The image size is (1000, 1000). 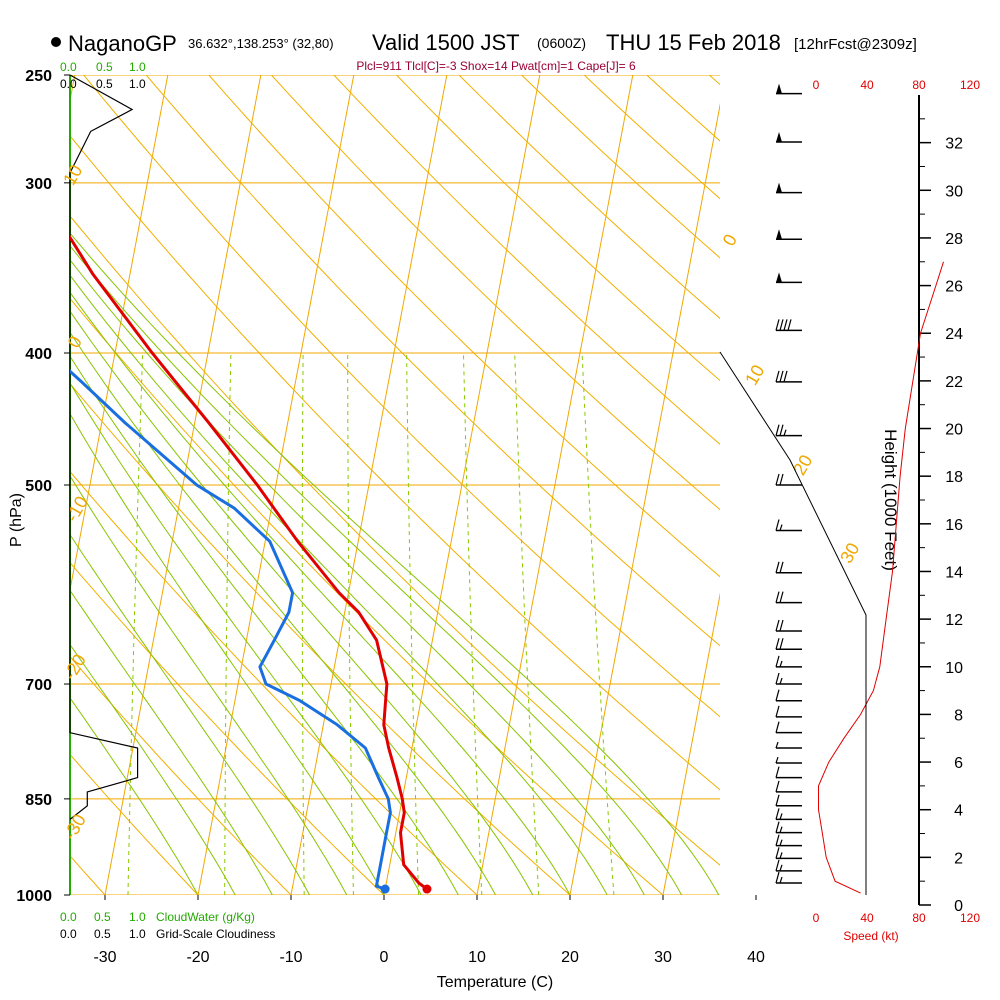 I want to click on cc-tick-bottom: 0.5, so click(x=102, y=934).